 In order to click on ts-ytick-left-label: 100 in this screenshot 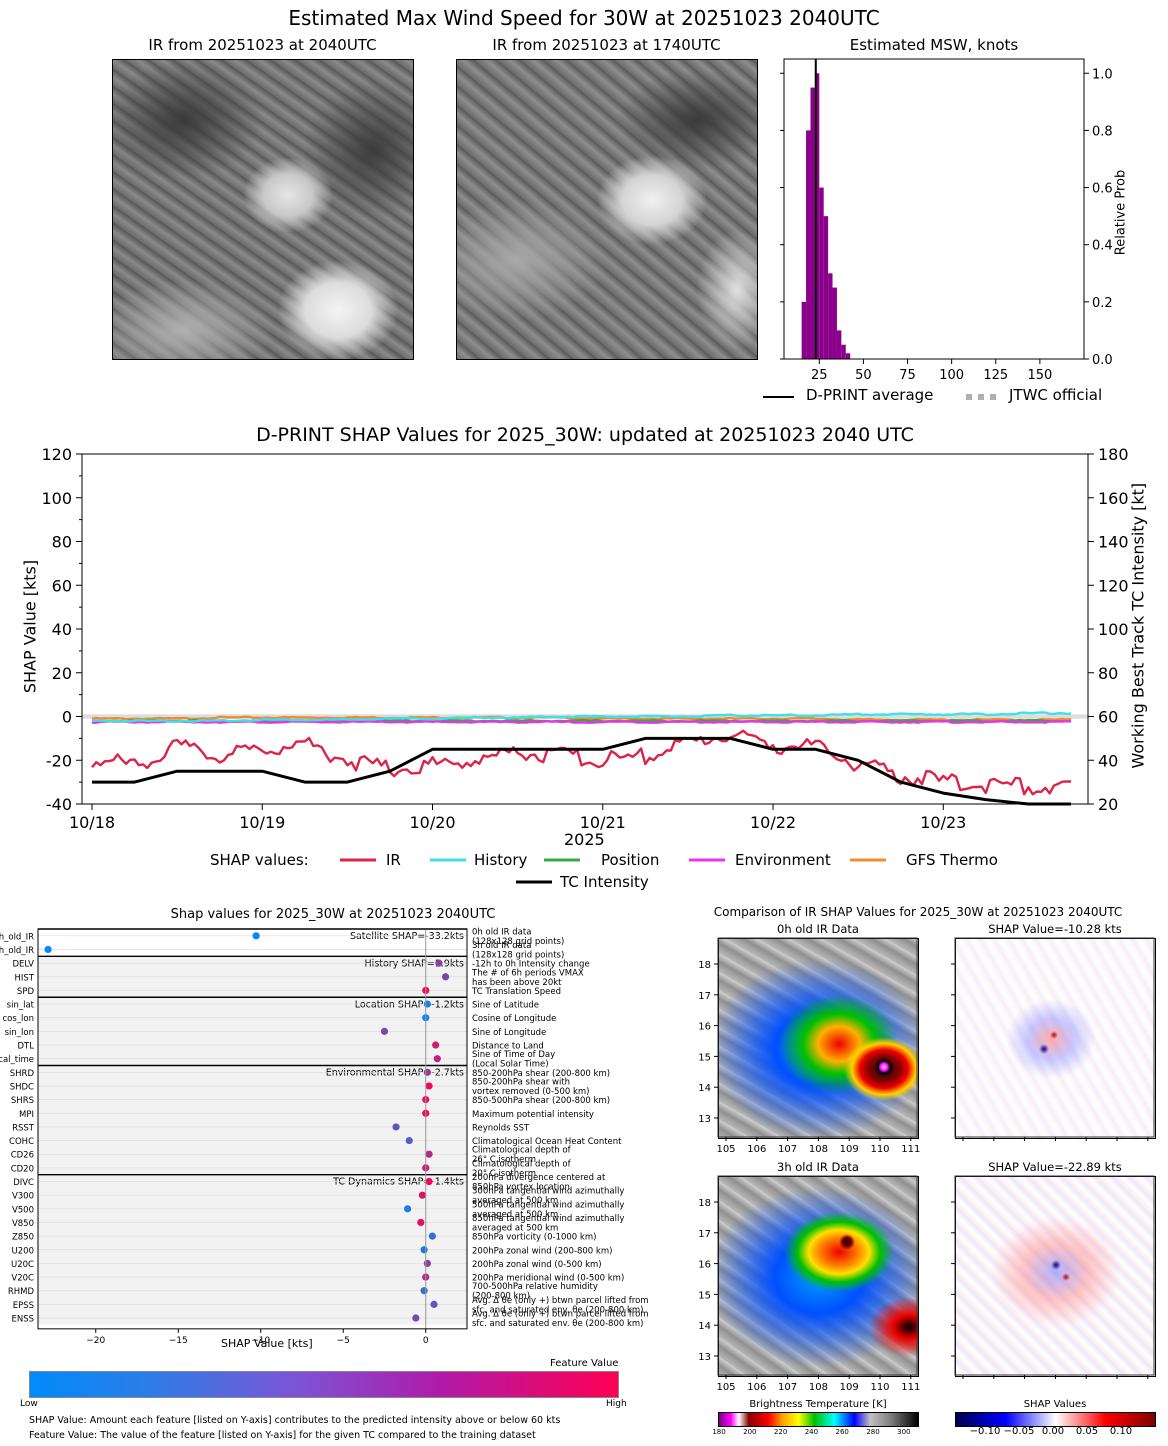, I will do `click(56, 498)`.